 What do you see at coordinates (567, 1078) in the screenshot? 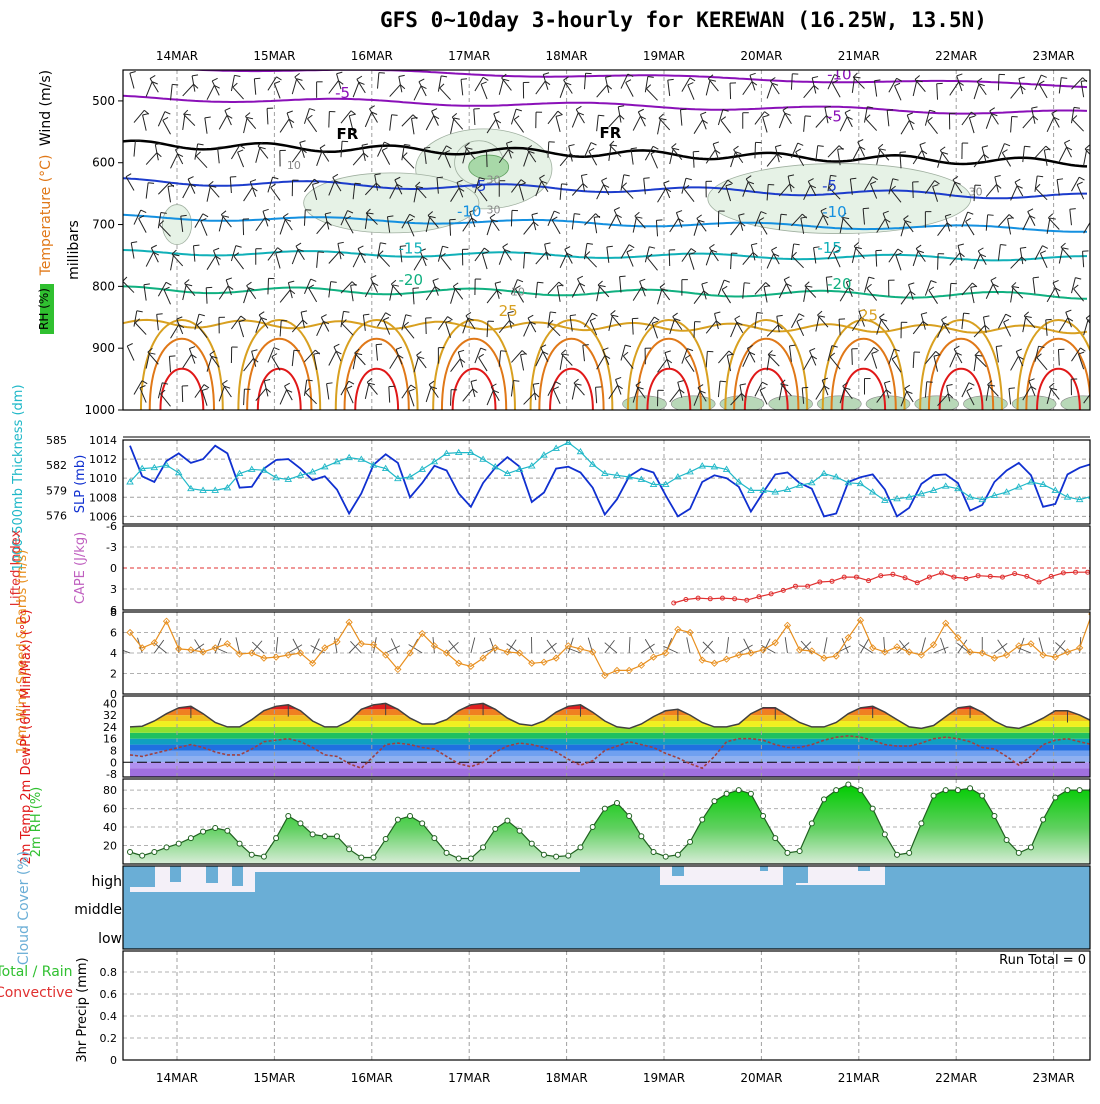
I see `x-tick-label-bottom: 18MAR` at bounding box center [567, 1078].